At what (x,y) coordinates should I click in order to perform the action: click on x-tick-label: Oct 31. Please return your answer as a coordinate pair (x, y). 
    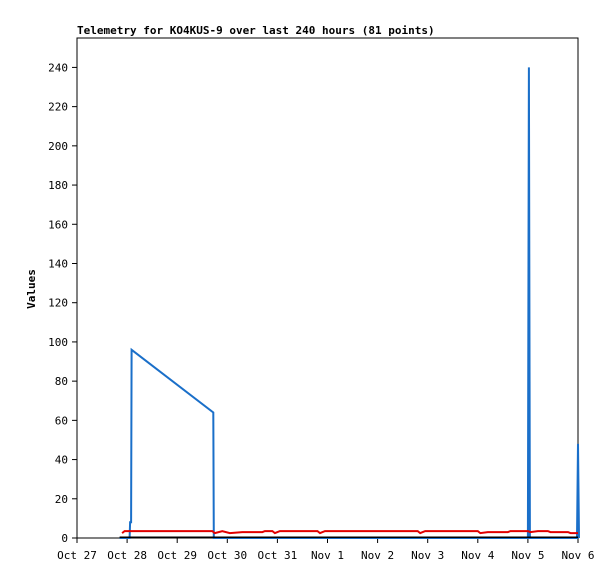
    Looking at the image, I should click on (278, 555).